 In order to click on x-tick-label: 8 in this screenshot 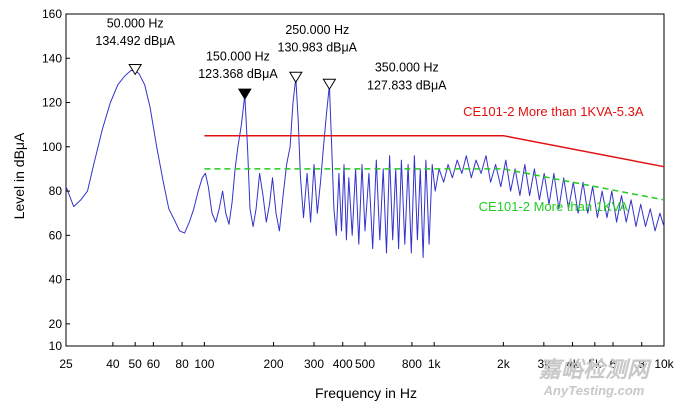, I will do `click(641, 364)`.